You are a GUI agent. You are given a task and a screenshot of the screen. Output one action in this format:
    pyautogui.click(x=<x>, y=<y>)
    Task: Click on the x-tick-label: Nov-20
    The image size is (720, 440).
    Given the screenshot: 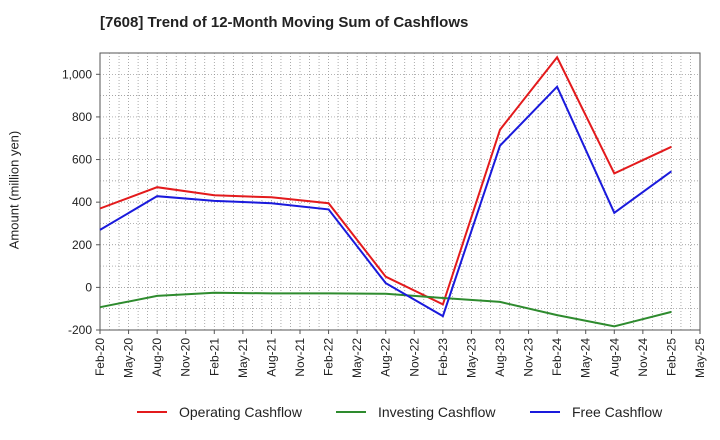 What is the action you would take?
    pyautogui.click(x=186, y=357)
    